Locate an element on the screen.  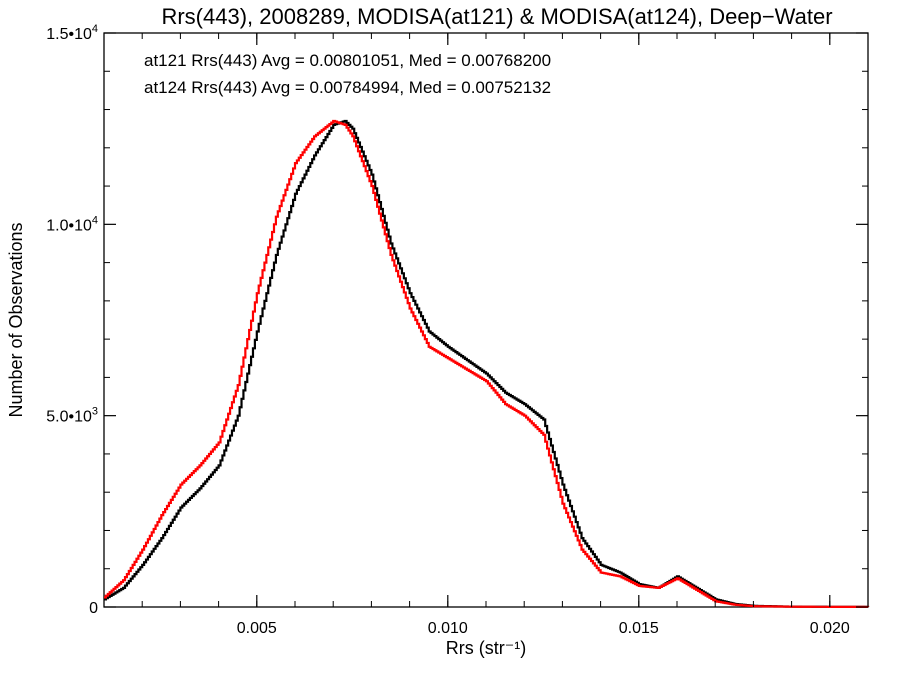
y-tick-label: 5.0•103 is located at coordinates (72, 416).